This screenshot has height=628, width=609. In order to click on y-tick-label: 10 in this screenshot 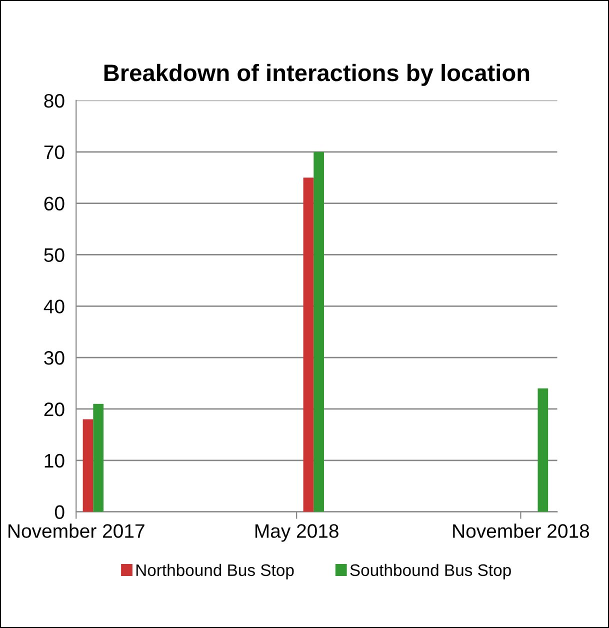, I will do `click(54, 461)`.